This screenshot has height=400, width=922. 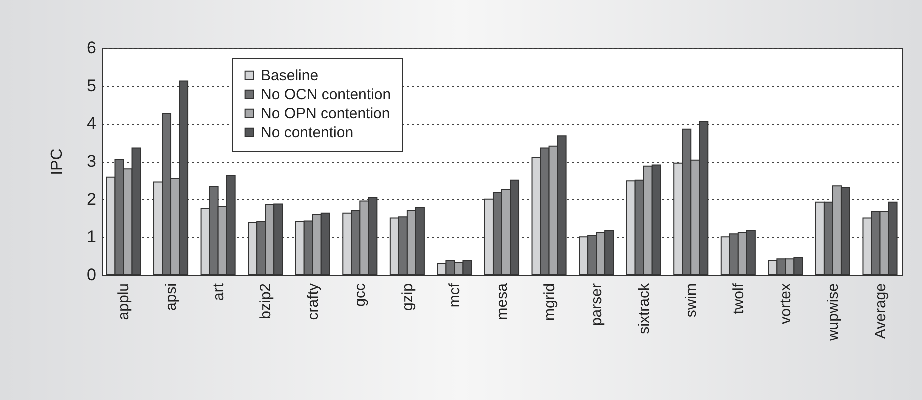 I want to click on x-tick-label: wupwise, so click(x=833, y=313).